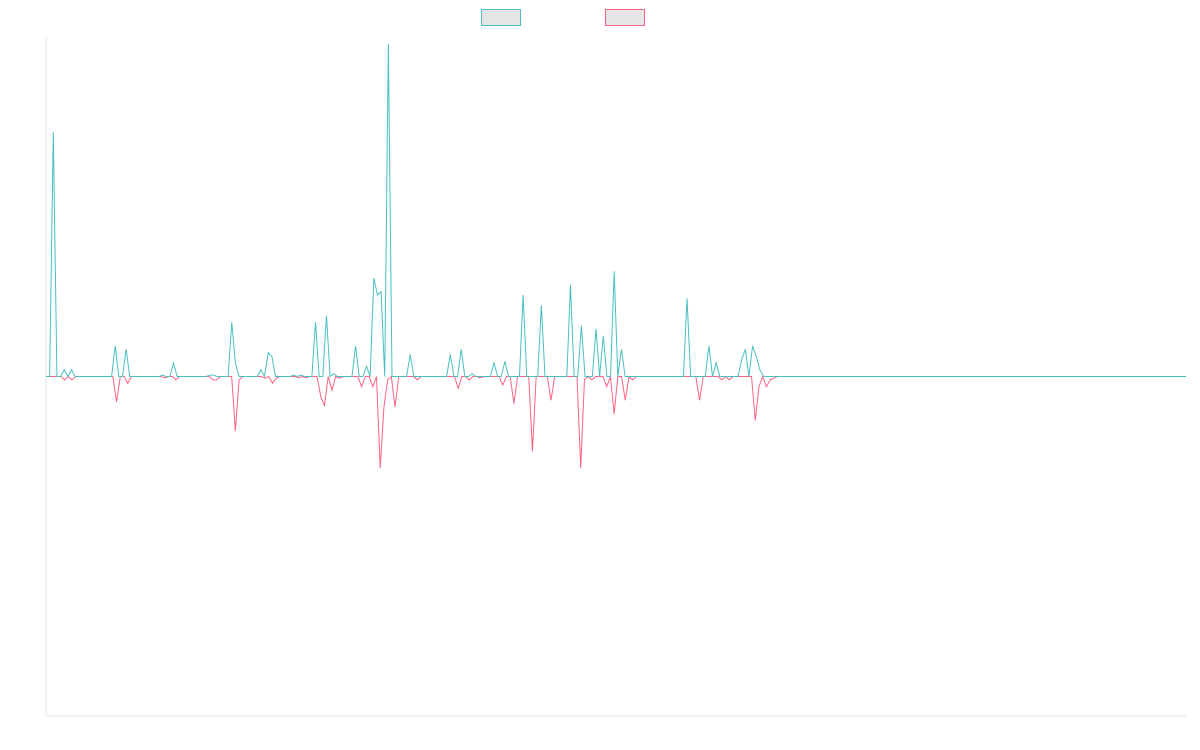 The height and width of the screenshot is (750, 1200). Describe the element at coordinates (563, 17) in the screenshot. I see `chart-legend` at that location.